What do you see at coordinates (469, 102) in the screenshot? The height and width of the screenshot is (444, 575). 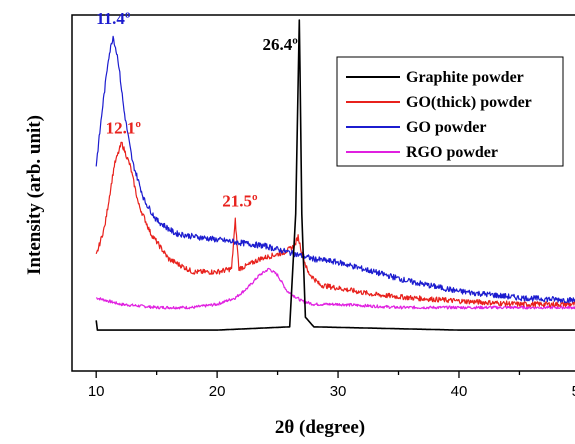 I see `legend-label-go-thick: GO(thick) powder` at bounding box center [469, 102].